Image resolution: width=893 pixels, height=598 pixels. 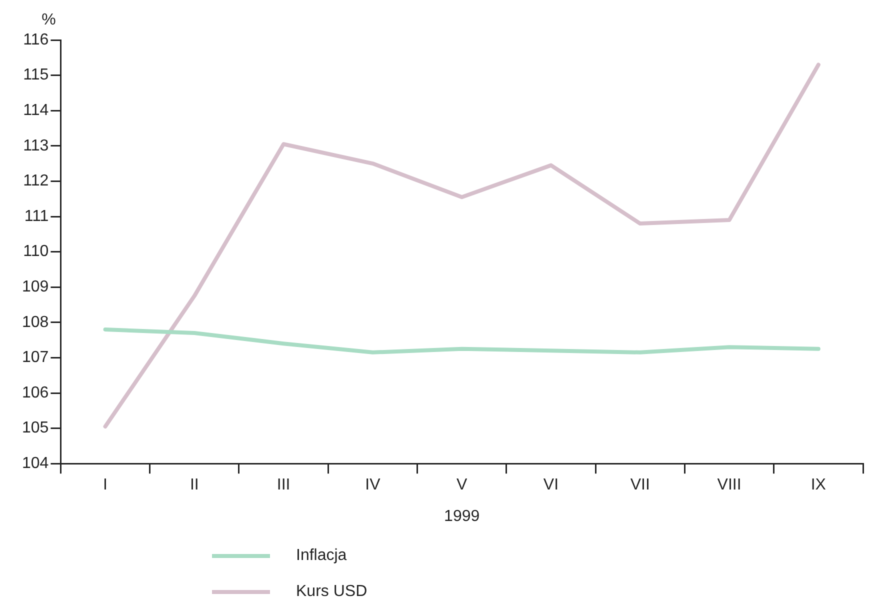 What do you see at coordinates (729, 485) in the screenshot?
I see `x-tick-label: VIII` at bounding box center [729, 485].